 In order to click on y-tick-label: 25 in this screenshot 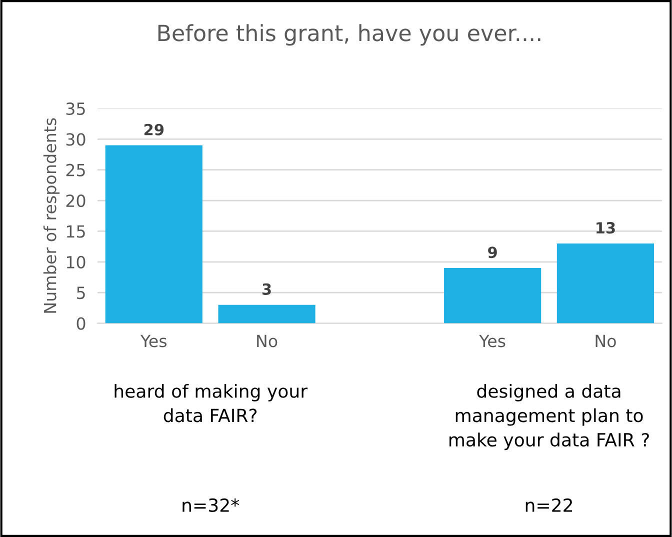, I will do `click(75, 170)`.